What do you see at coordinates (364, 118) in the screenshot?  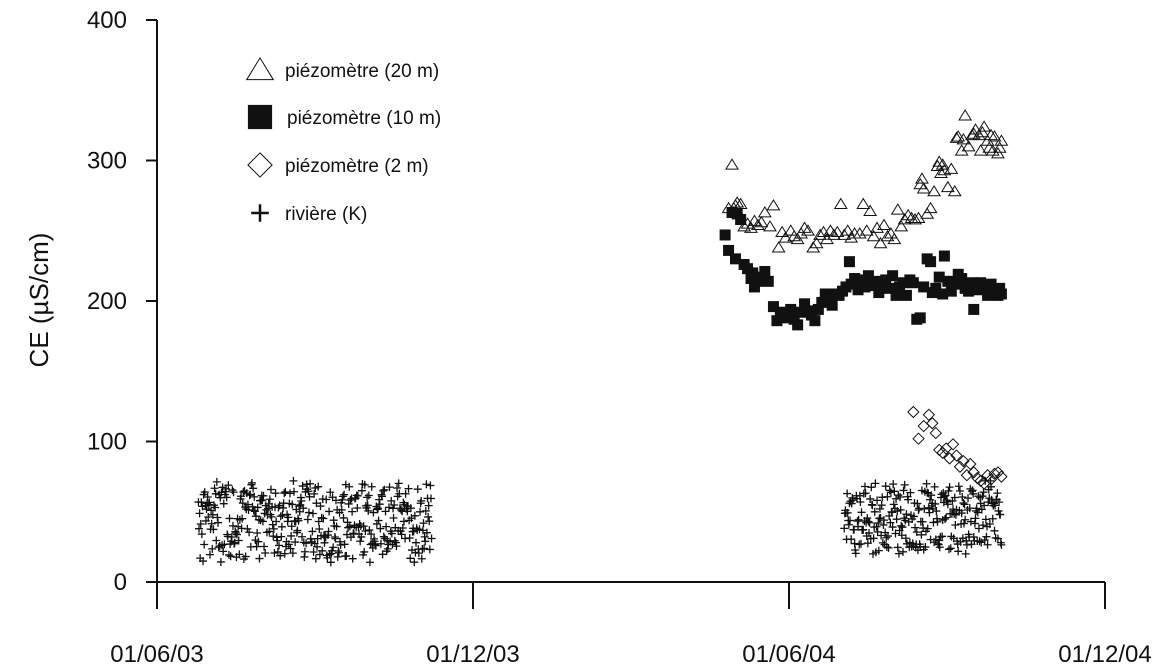 I see `legend-label: piézomètre (10 m)` at bounding box center [364, 118].